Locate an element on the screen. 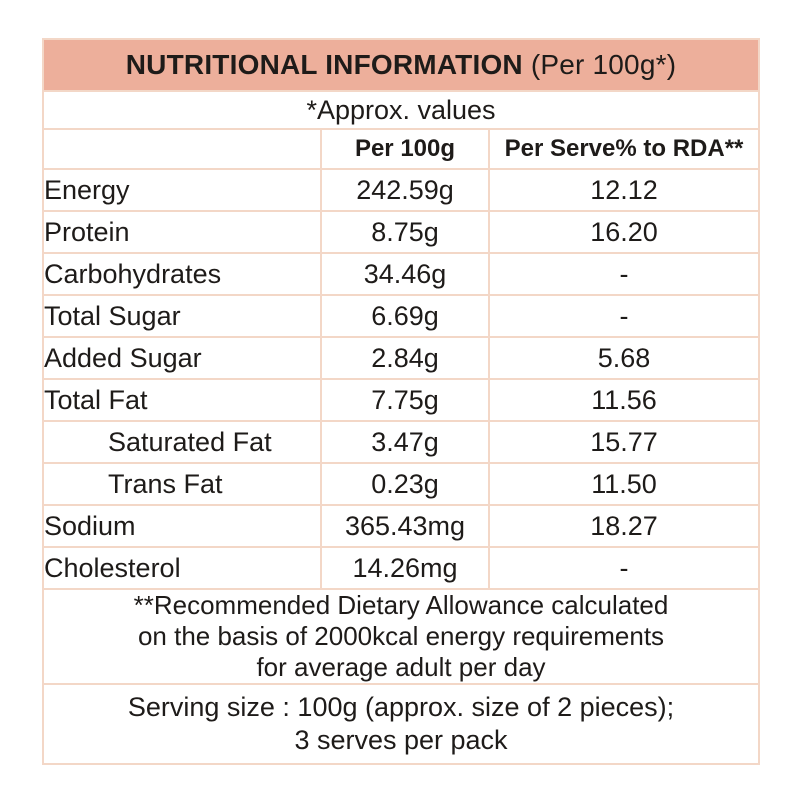 This screenshot has width=800, height=800. approx-row: *Approx. values is located at coordinates (401, 110).